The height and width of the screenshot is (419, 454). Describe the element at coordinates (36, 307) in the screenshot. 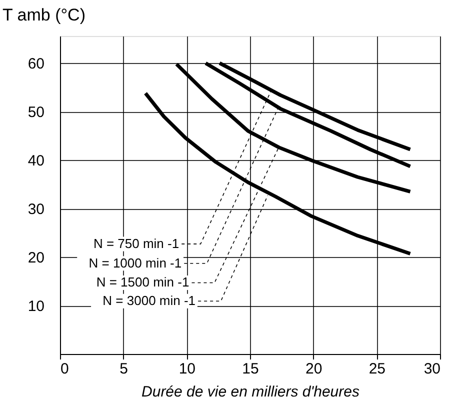

I see `y-tick-label: 10` at that location.